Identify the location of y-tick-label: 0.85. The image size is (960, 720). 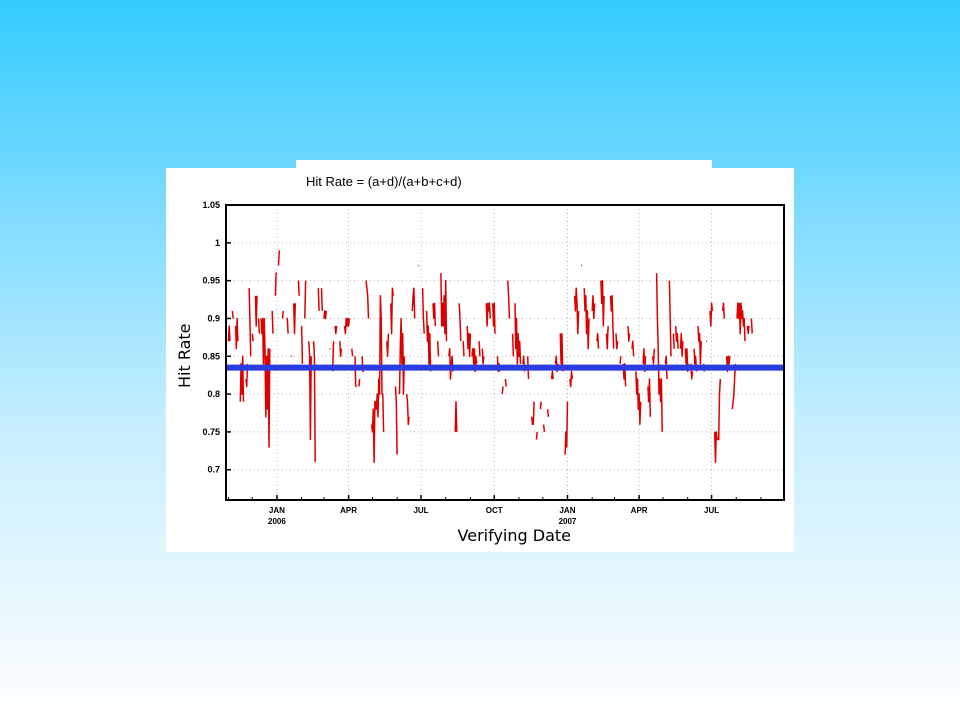
(211, 356).